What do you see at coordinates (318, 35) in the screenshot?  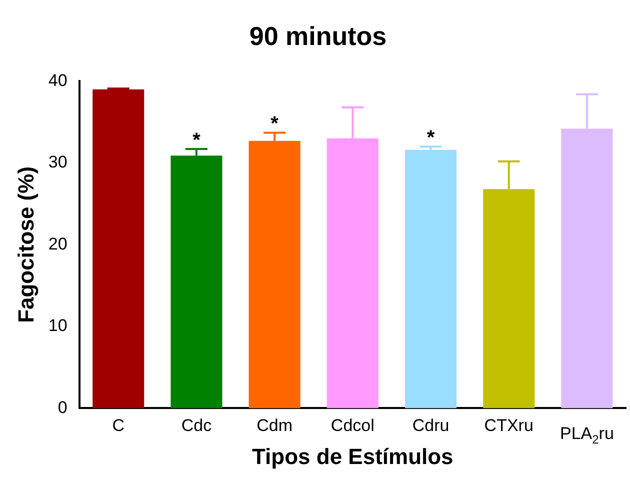 I see `chart-title: 90 minutos` at bounding box center [318, 35].